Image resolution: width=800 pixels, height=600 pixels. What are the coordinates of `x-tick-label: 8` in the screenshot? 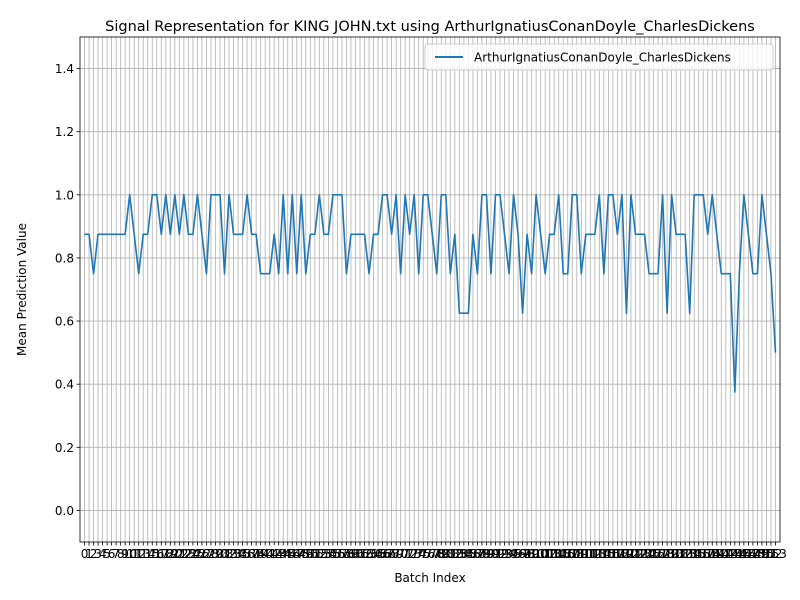 It's located at (121, 554).